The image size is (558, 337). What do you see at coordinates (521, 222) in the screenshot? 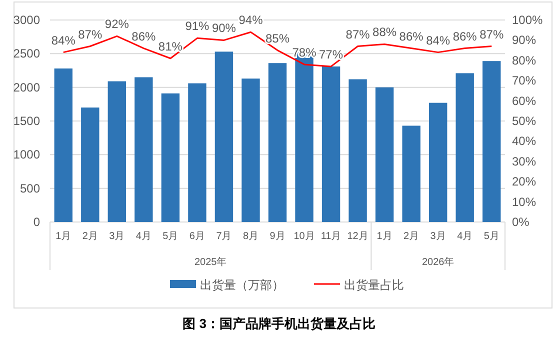
I see `y2-tick-label: 0%` at bounding box center [521, 222].